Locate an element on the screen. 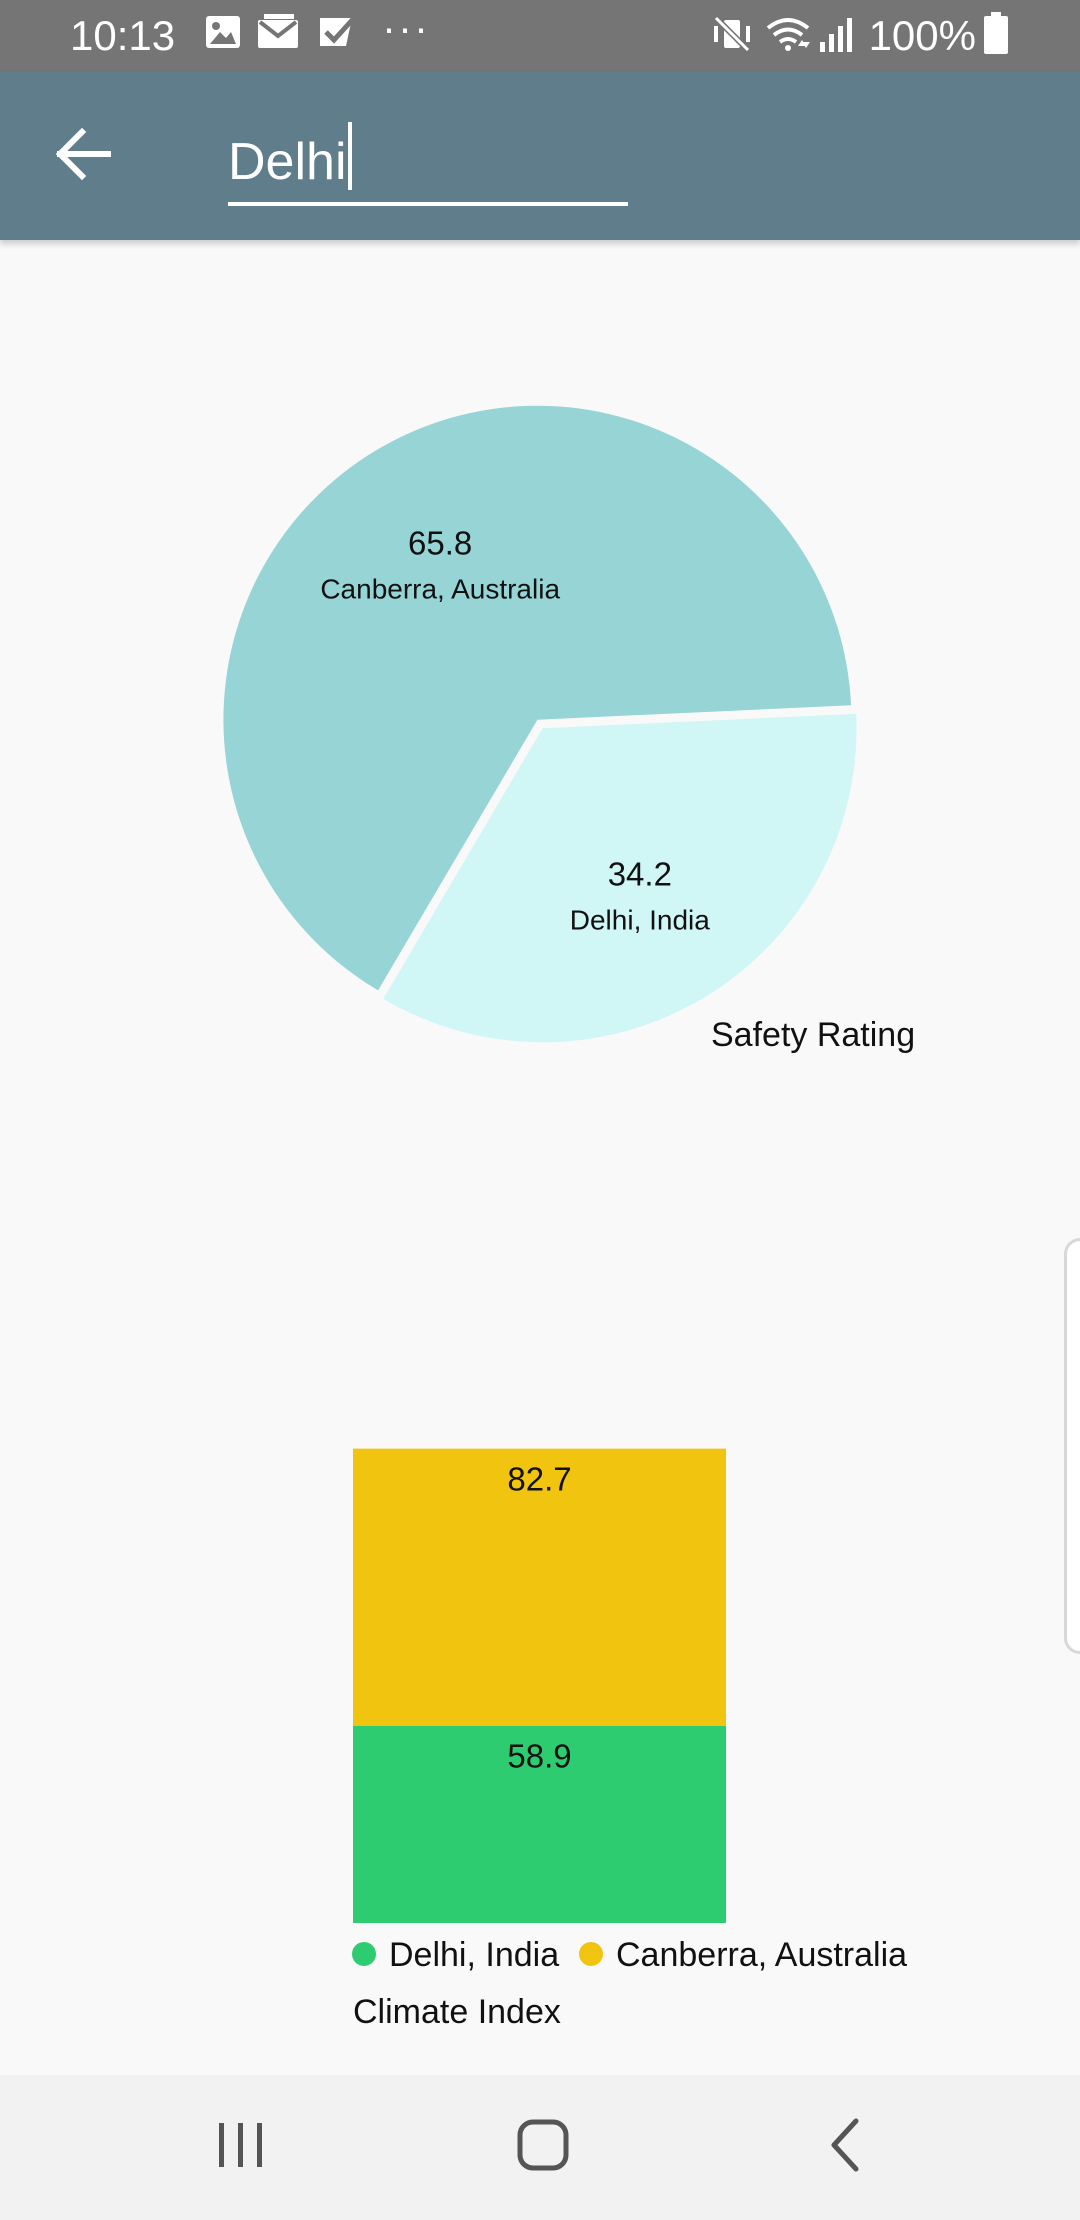 The image size is (1080, 2220). signal-icon is located at coordinates (837, 36).